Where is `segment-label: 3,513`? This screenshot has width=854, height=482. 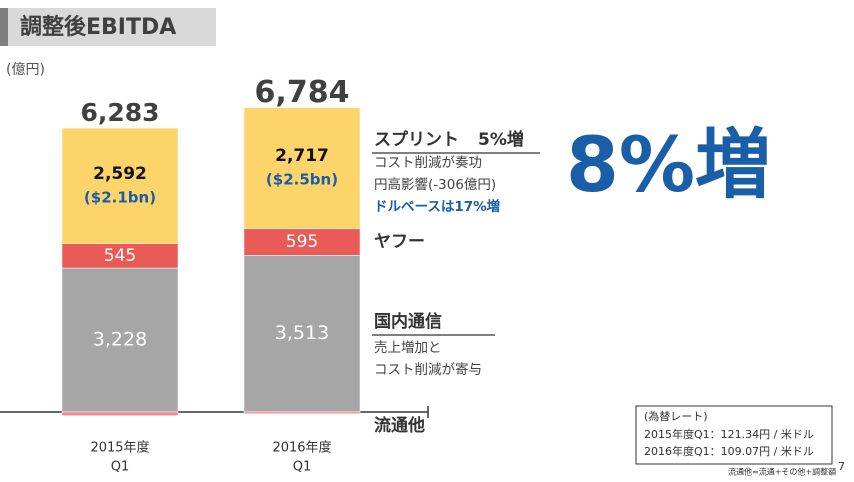 segment-label: 3,513 is located at coordinates (302, 333).